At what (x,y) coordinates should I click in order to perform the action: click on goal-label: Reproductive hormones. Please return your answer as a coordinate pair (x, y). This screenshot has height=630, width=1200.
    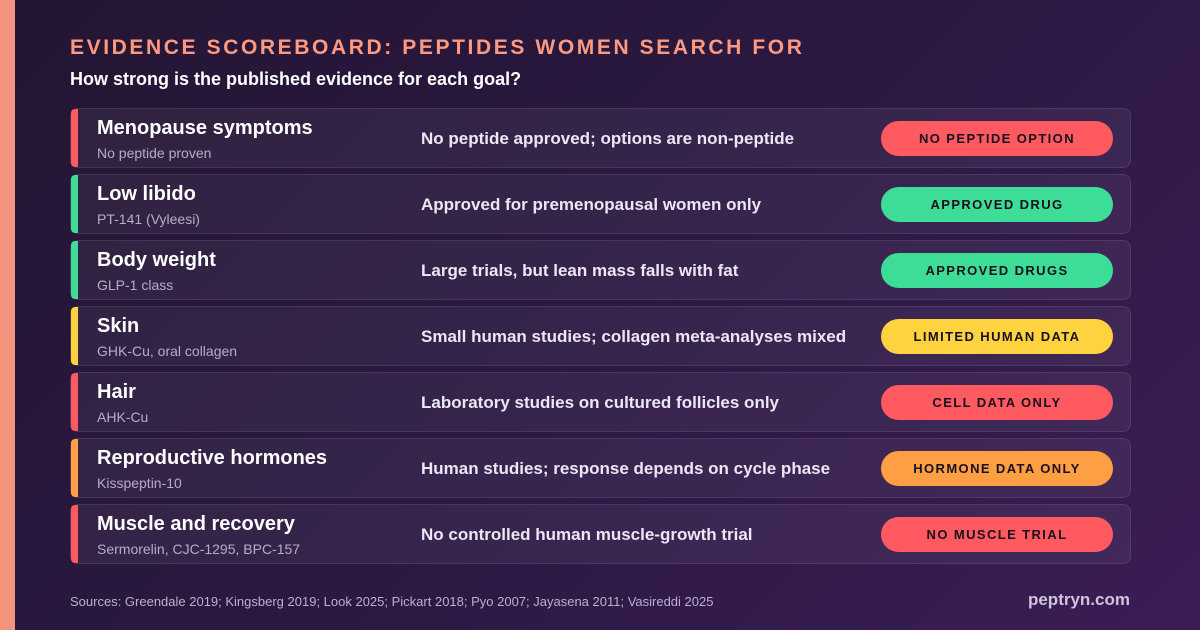
    Looking at the image, I should click on (212, 458).